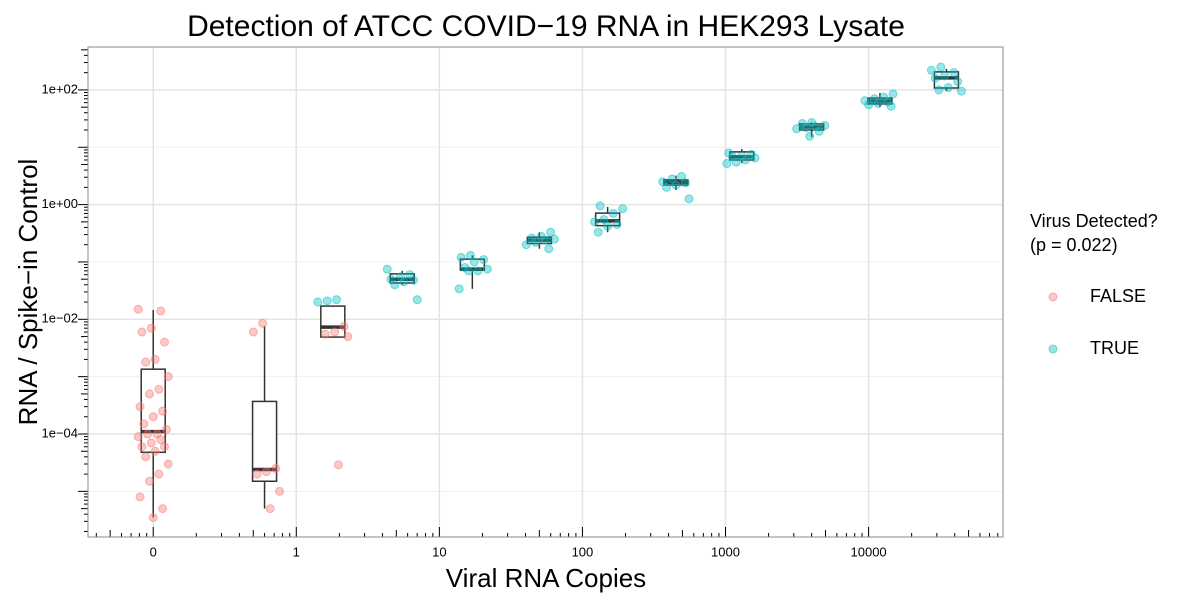 This screenshot has width=1200, height=600. What do you see at coordinates (1114, 348) in the screenshot?
I see `legend-label: TRUE` at bounding box center [1114, 348].